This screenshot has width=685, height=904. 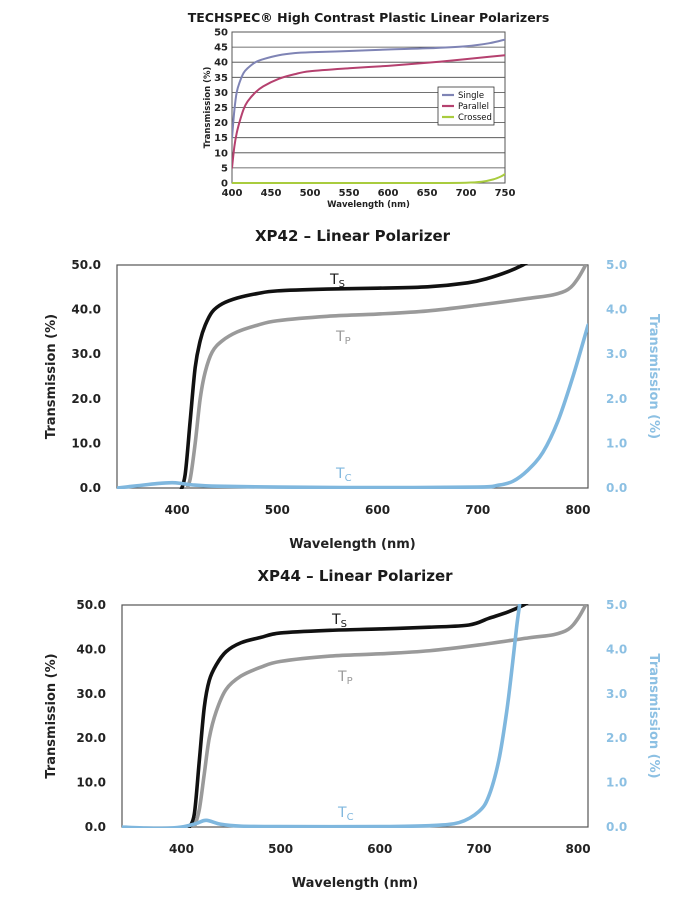 I want to click on series-line-parallel, so click(x=368, y=111).